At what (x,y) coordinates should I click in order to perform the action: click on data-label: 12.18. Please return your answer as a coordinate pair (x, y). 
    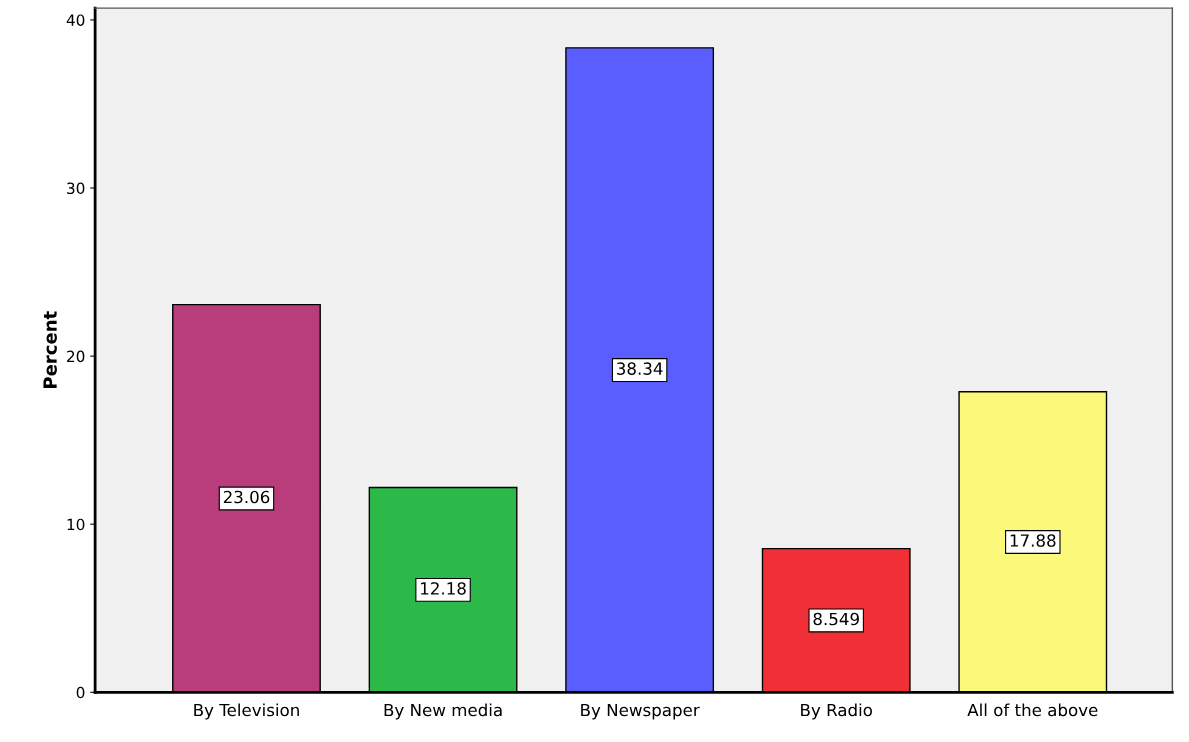
    Looking at the image, I should click on (443, 588).